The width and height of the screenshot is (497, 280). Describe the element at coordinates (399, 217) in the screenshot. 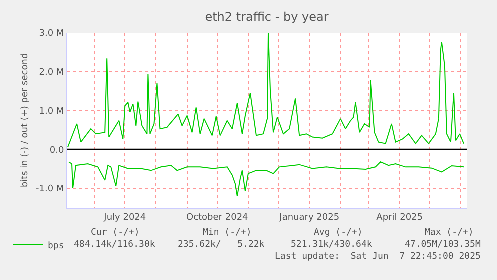

I see `x-tick-label: April 2025` at that location.